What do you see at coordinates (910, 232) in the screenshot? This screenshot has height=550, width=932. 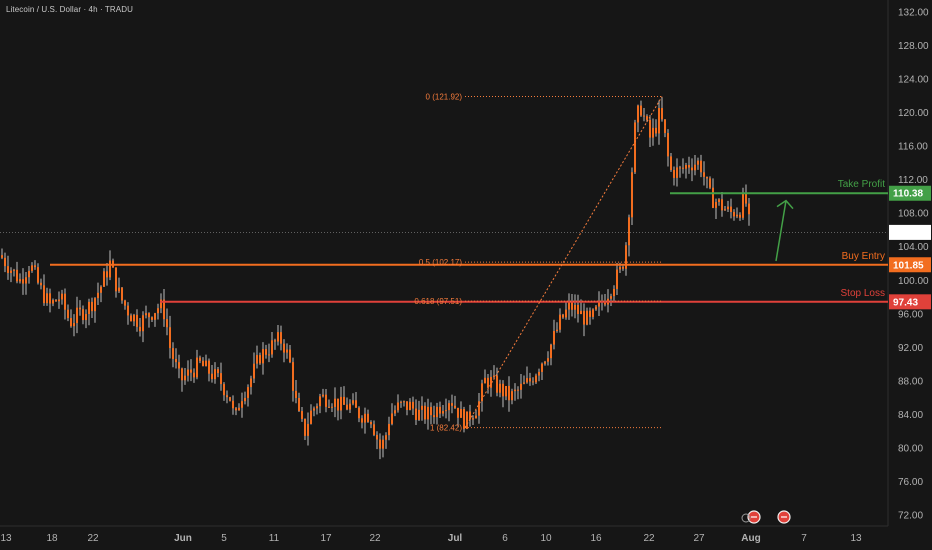 I see `current-price-badge` at bounding box center [910, 232].